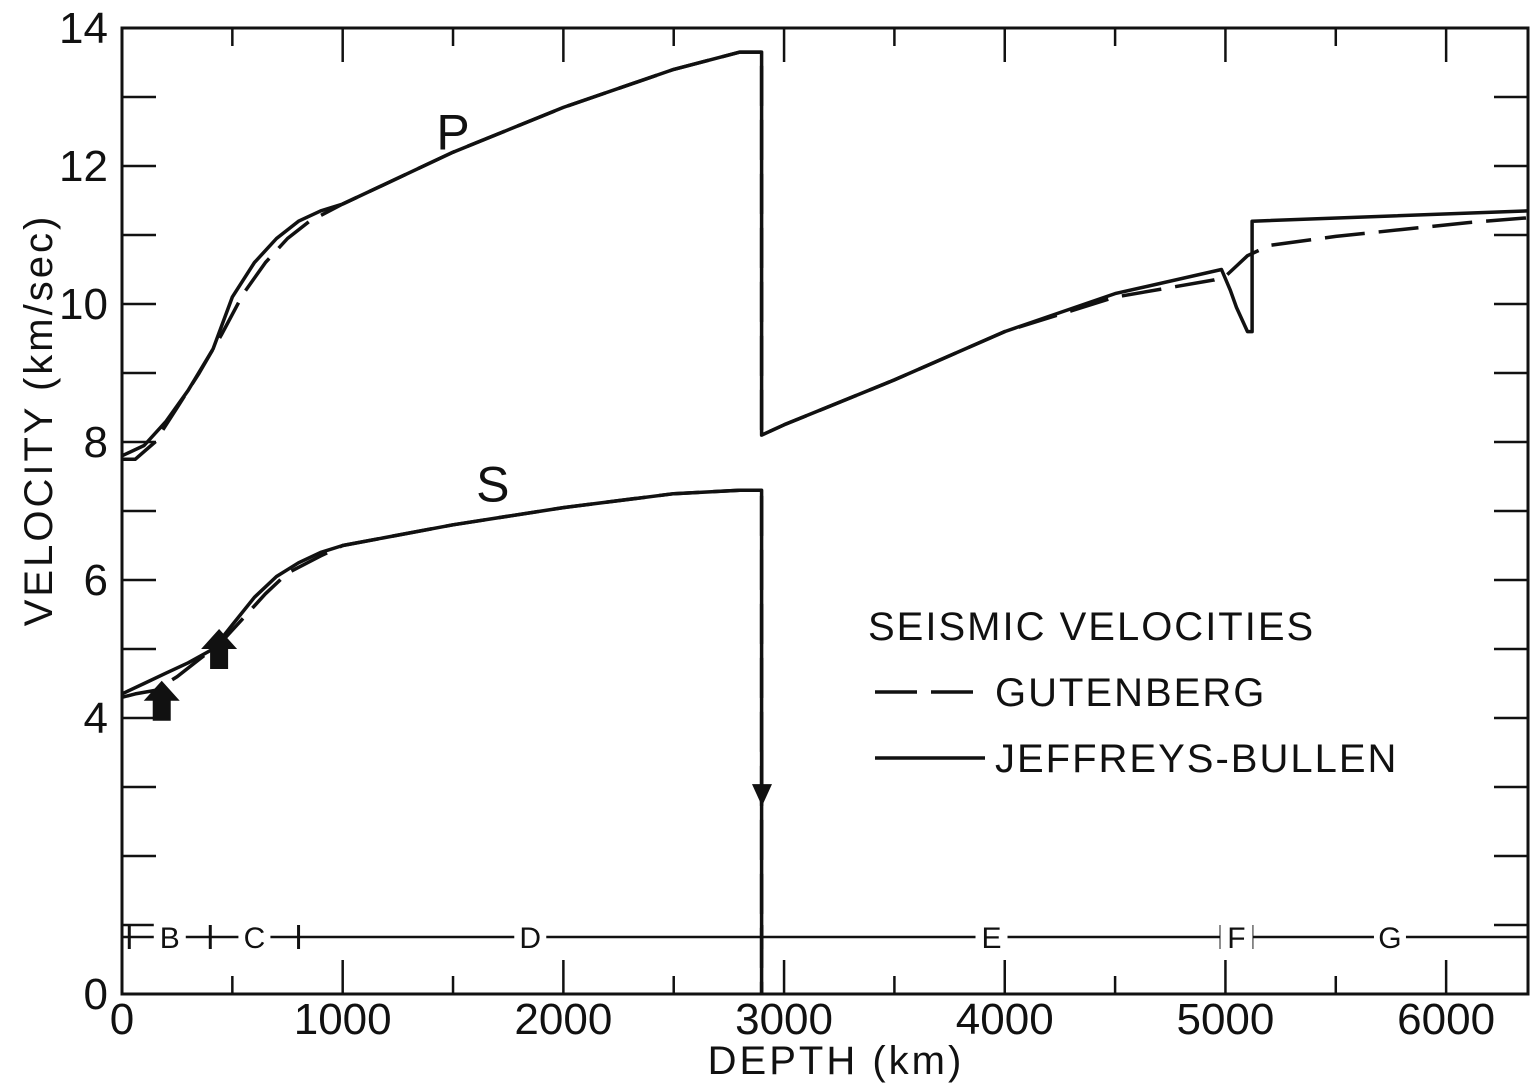 This screenshot has width=1532, height=1084. Describe the element at coordinates (1446, 1019) in the screenshot. I see `x-tick-label: 6000` at that location.